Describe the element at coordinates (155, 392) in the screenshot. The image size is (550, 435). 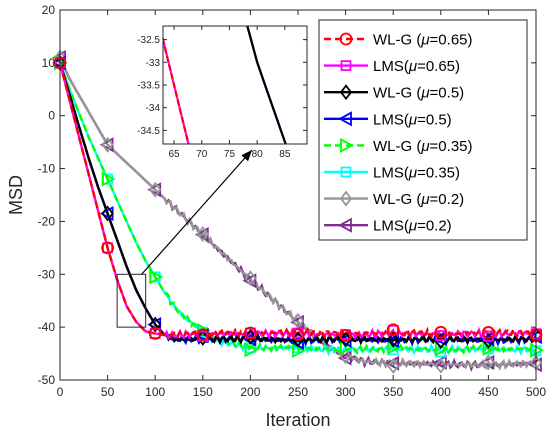
I see `x-tick-label: 100` at that location.